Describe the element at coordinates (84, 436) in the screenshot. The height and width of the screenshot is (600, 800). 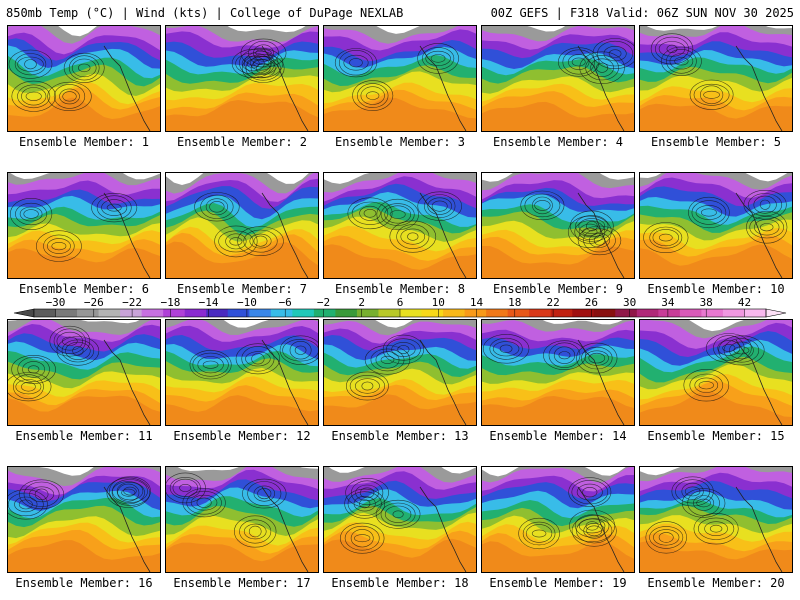
I see `ensemble-member-label: Ensemble Member: 11` at that location.